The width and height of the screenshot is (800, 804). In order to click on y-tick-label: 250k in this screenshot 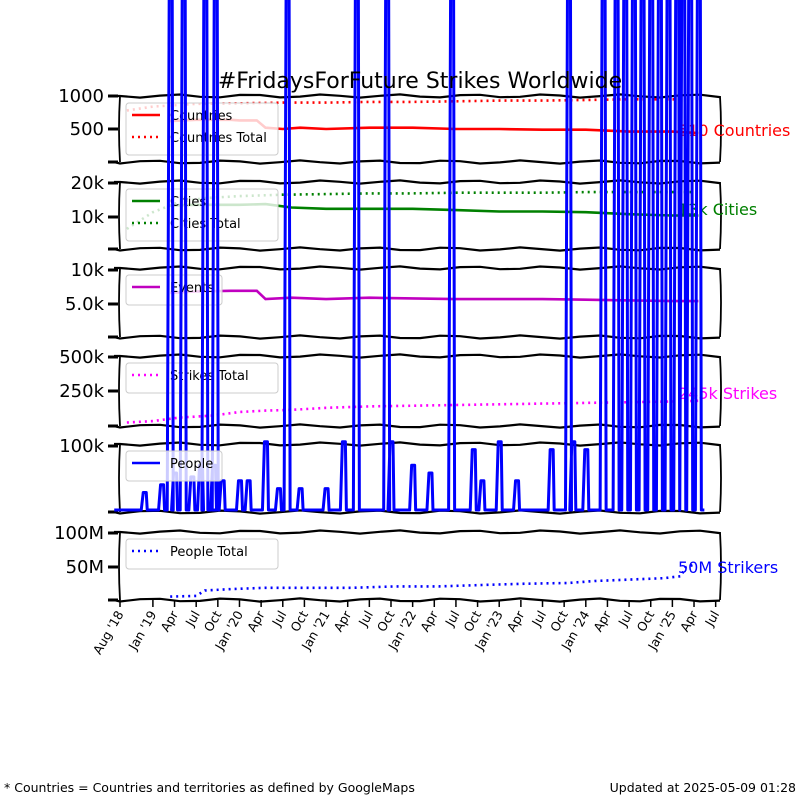, I will do `click(81, 391)`.